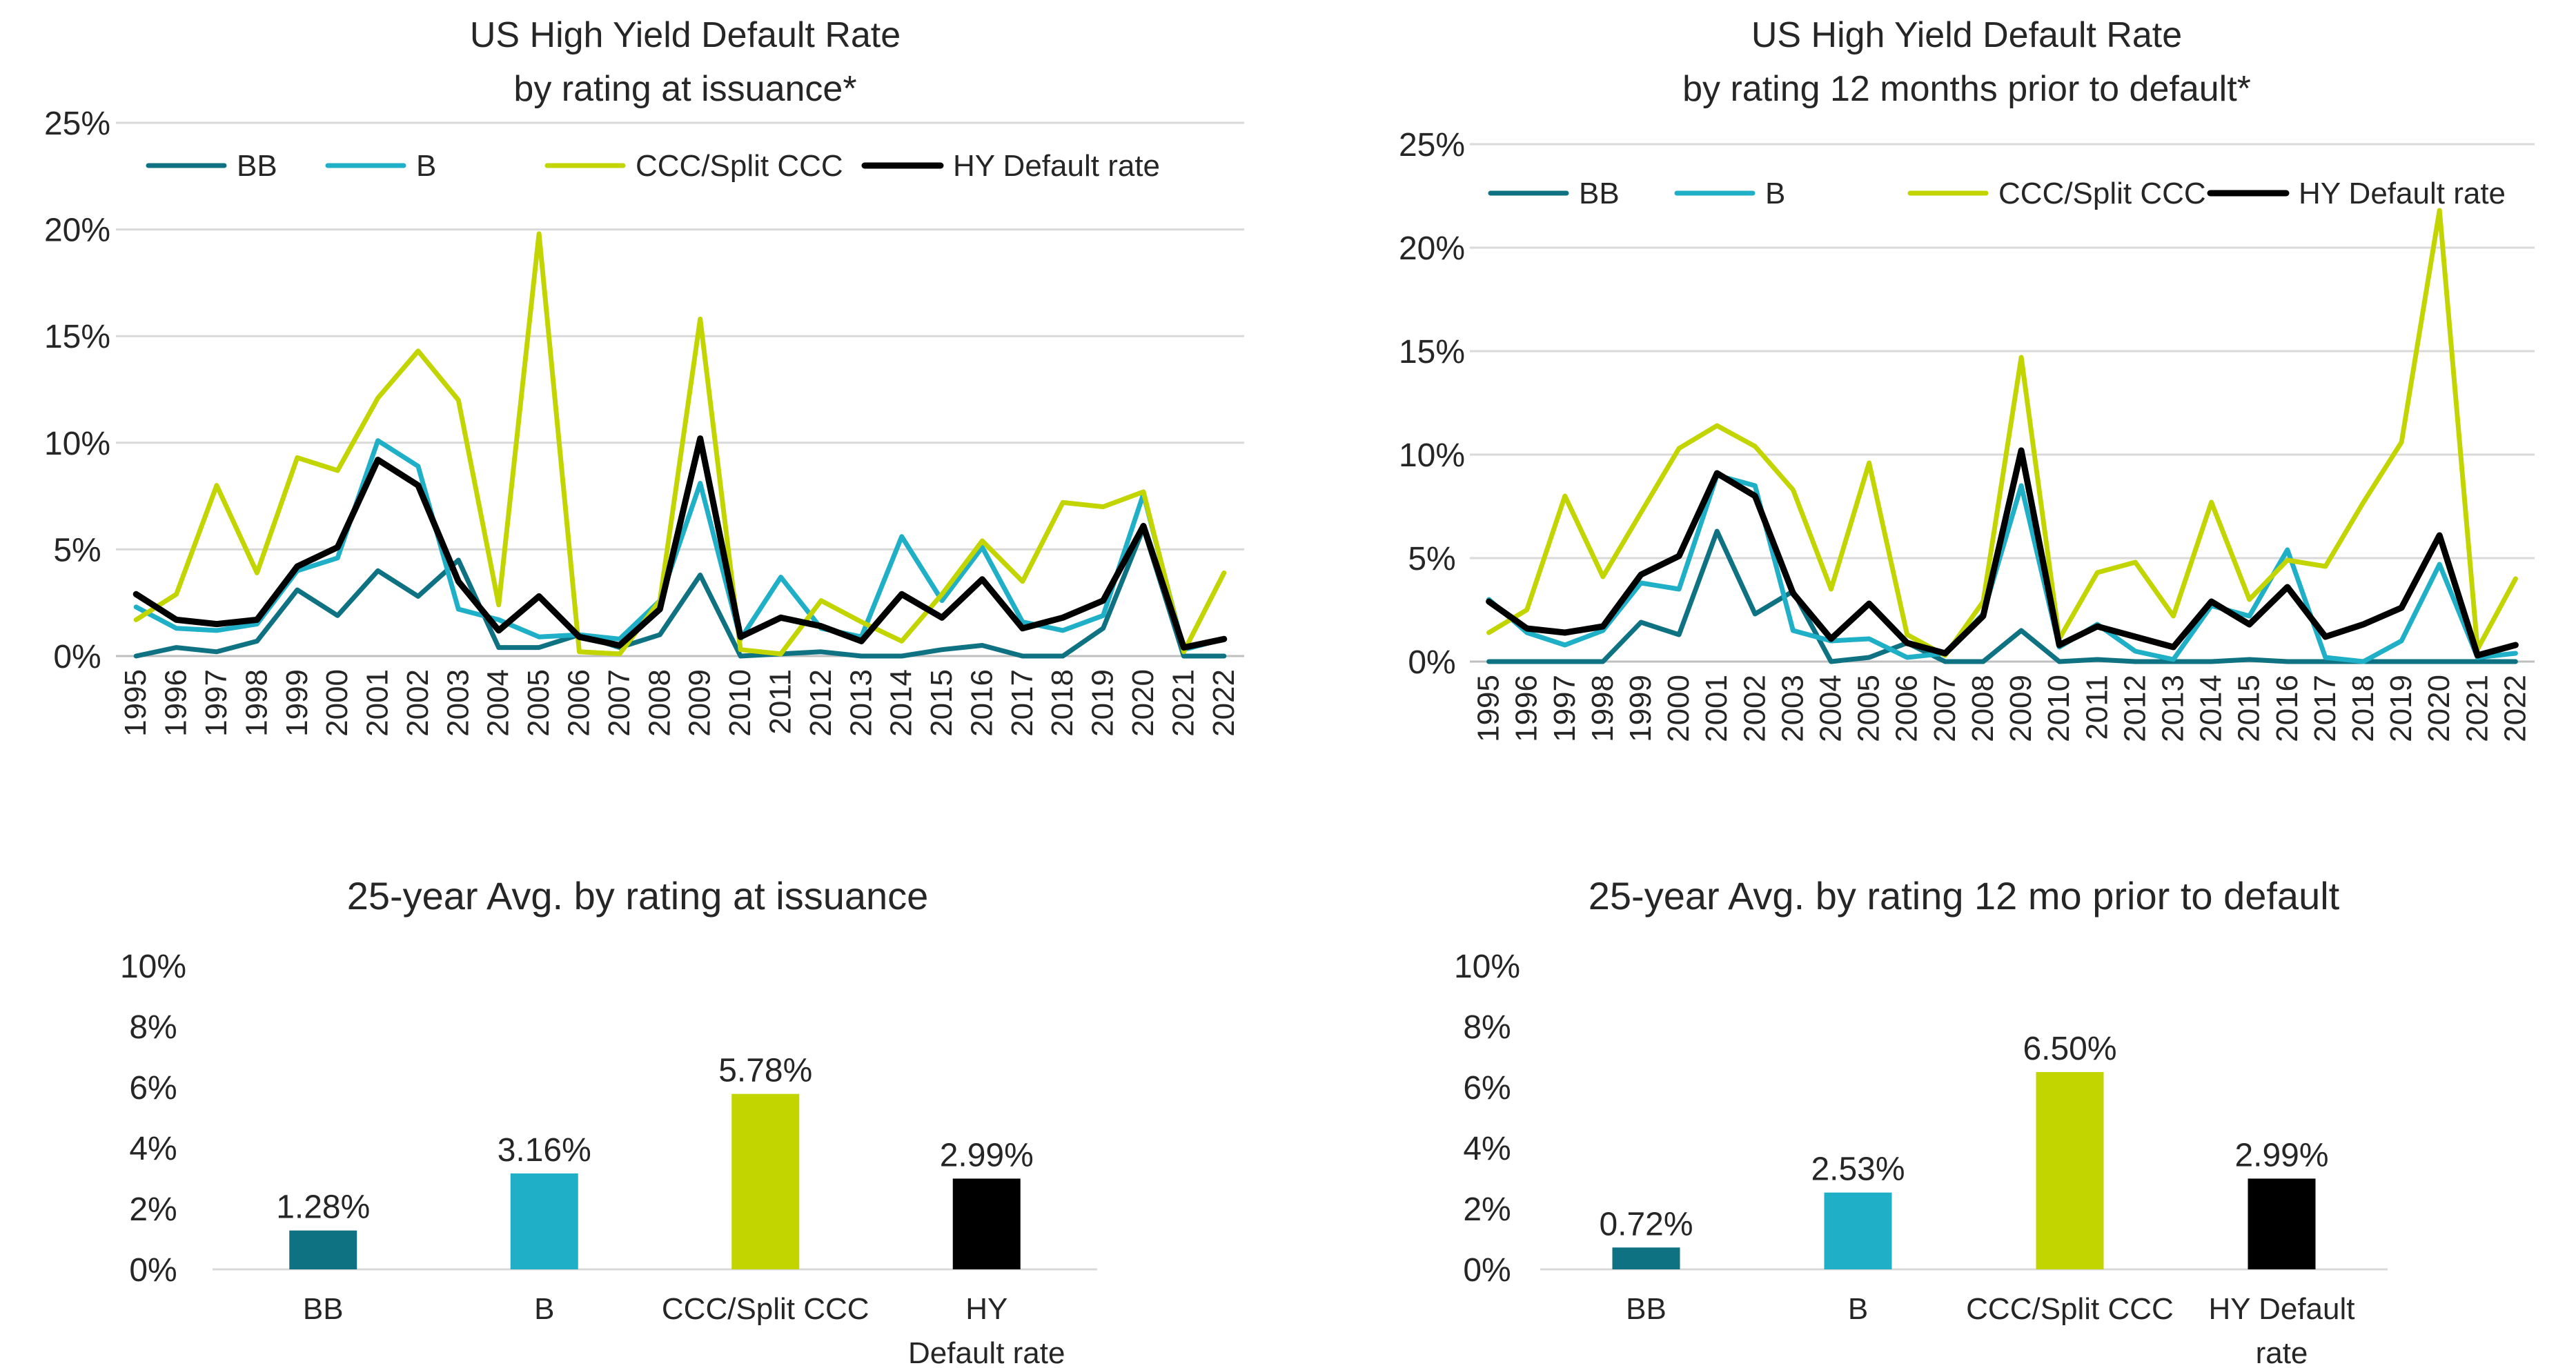 Image resolution: width=2576 pixels, height=1368 pixels. I want to click on data-label: 6.50%, so click(2069, 1049).